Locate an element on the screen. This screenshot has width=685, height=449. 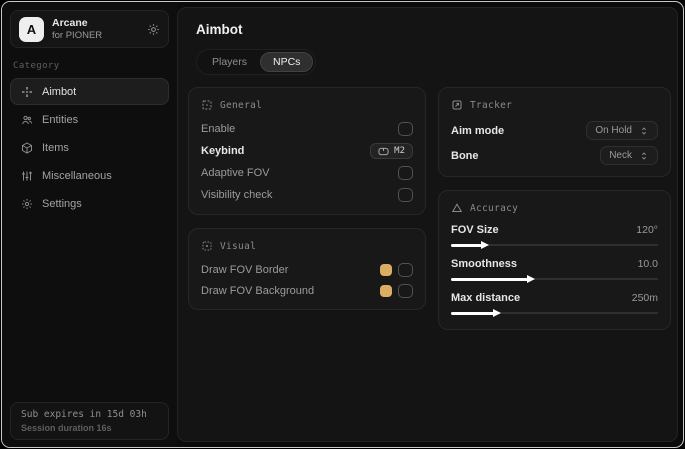
fov-size-slider-group: FOV Size 120° is located at coordinates (554, 235).